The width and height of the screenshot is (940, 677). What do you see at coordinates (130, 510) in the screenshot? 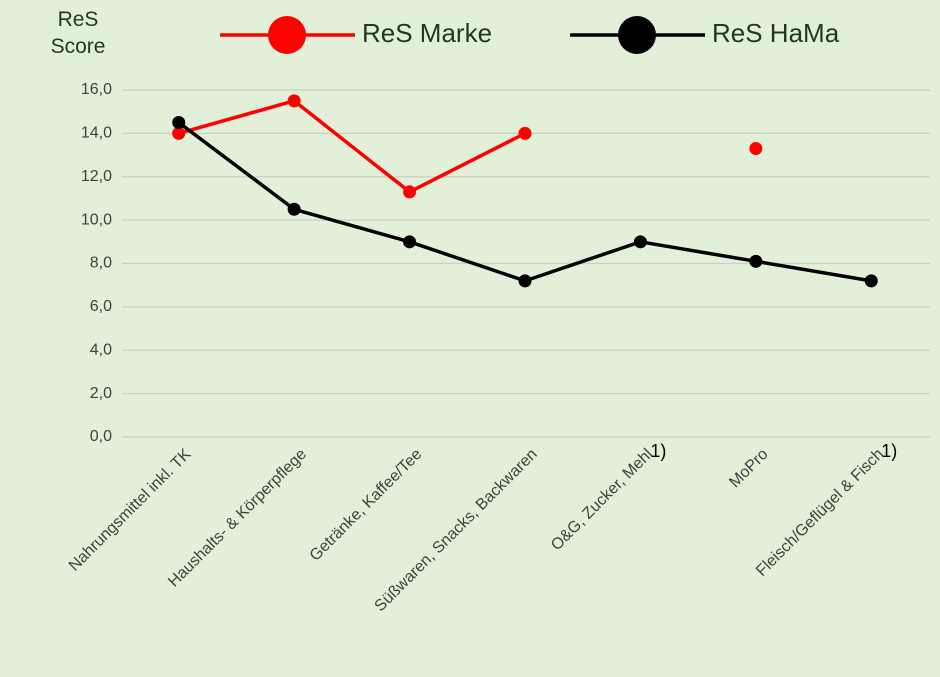
I see `x-tick-label: Nahrungsmittel inkl. TK` at bounding box center [130, 510].